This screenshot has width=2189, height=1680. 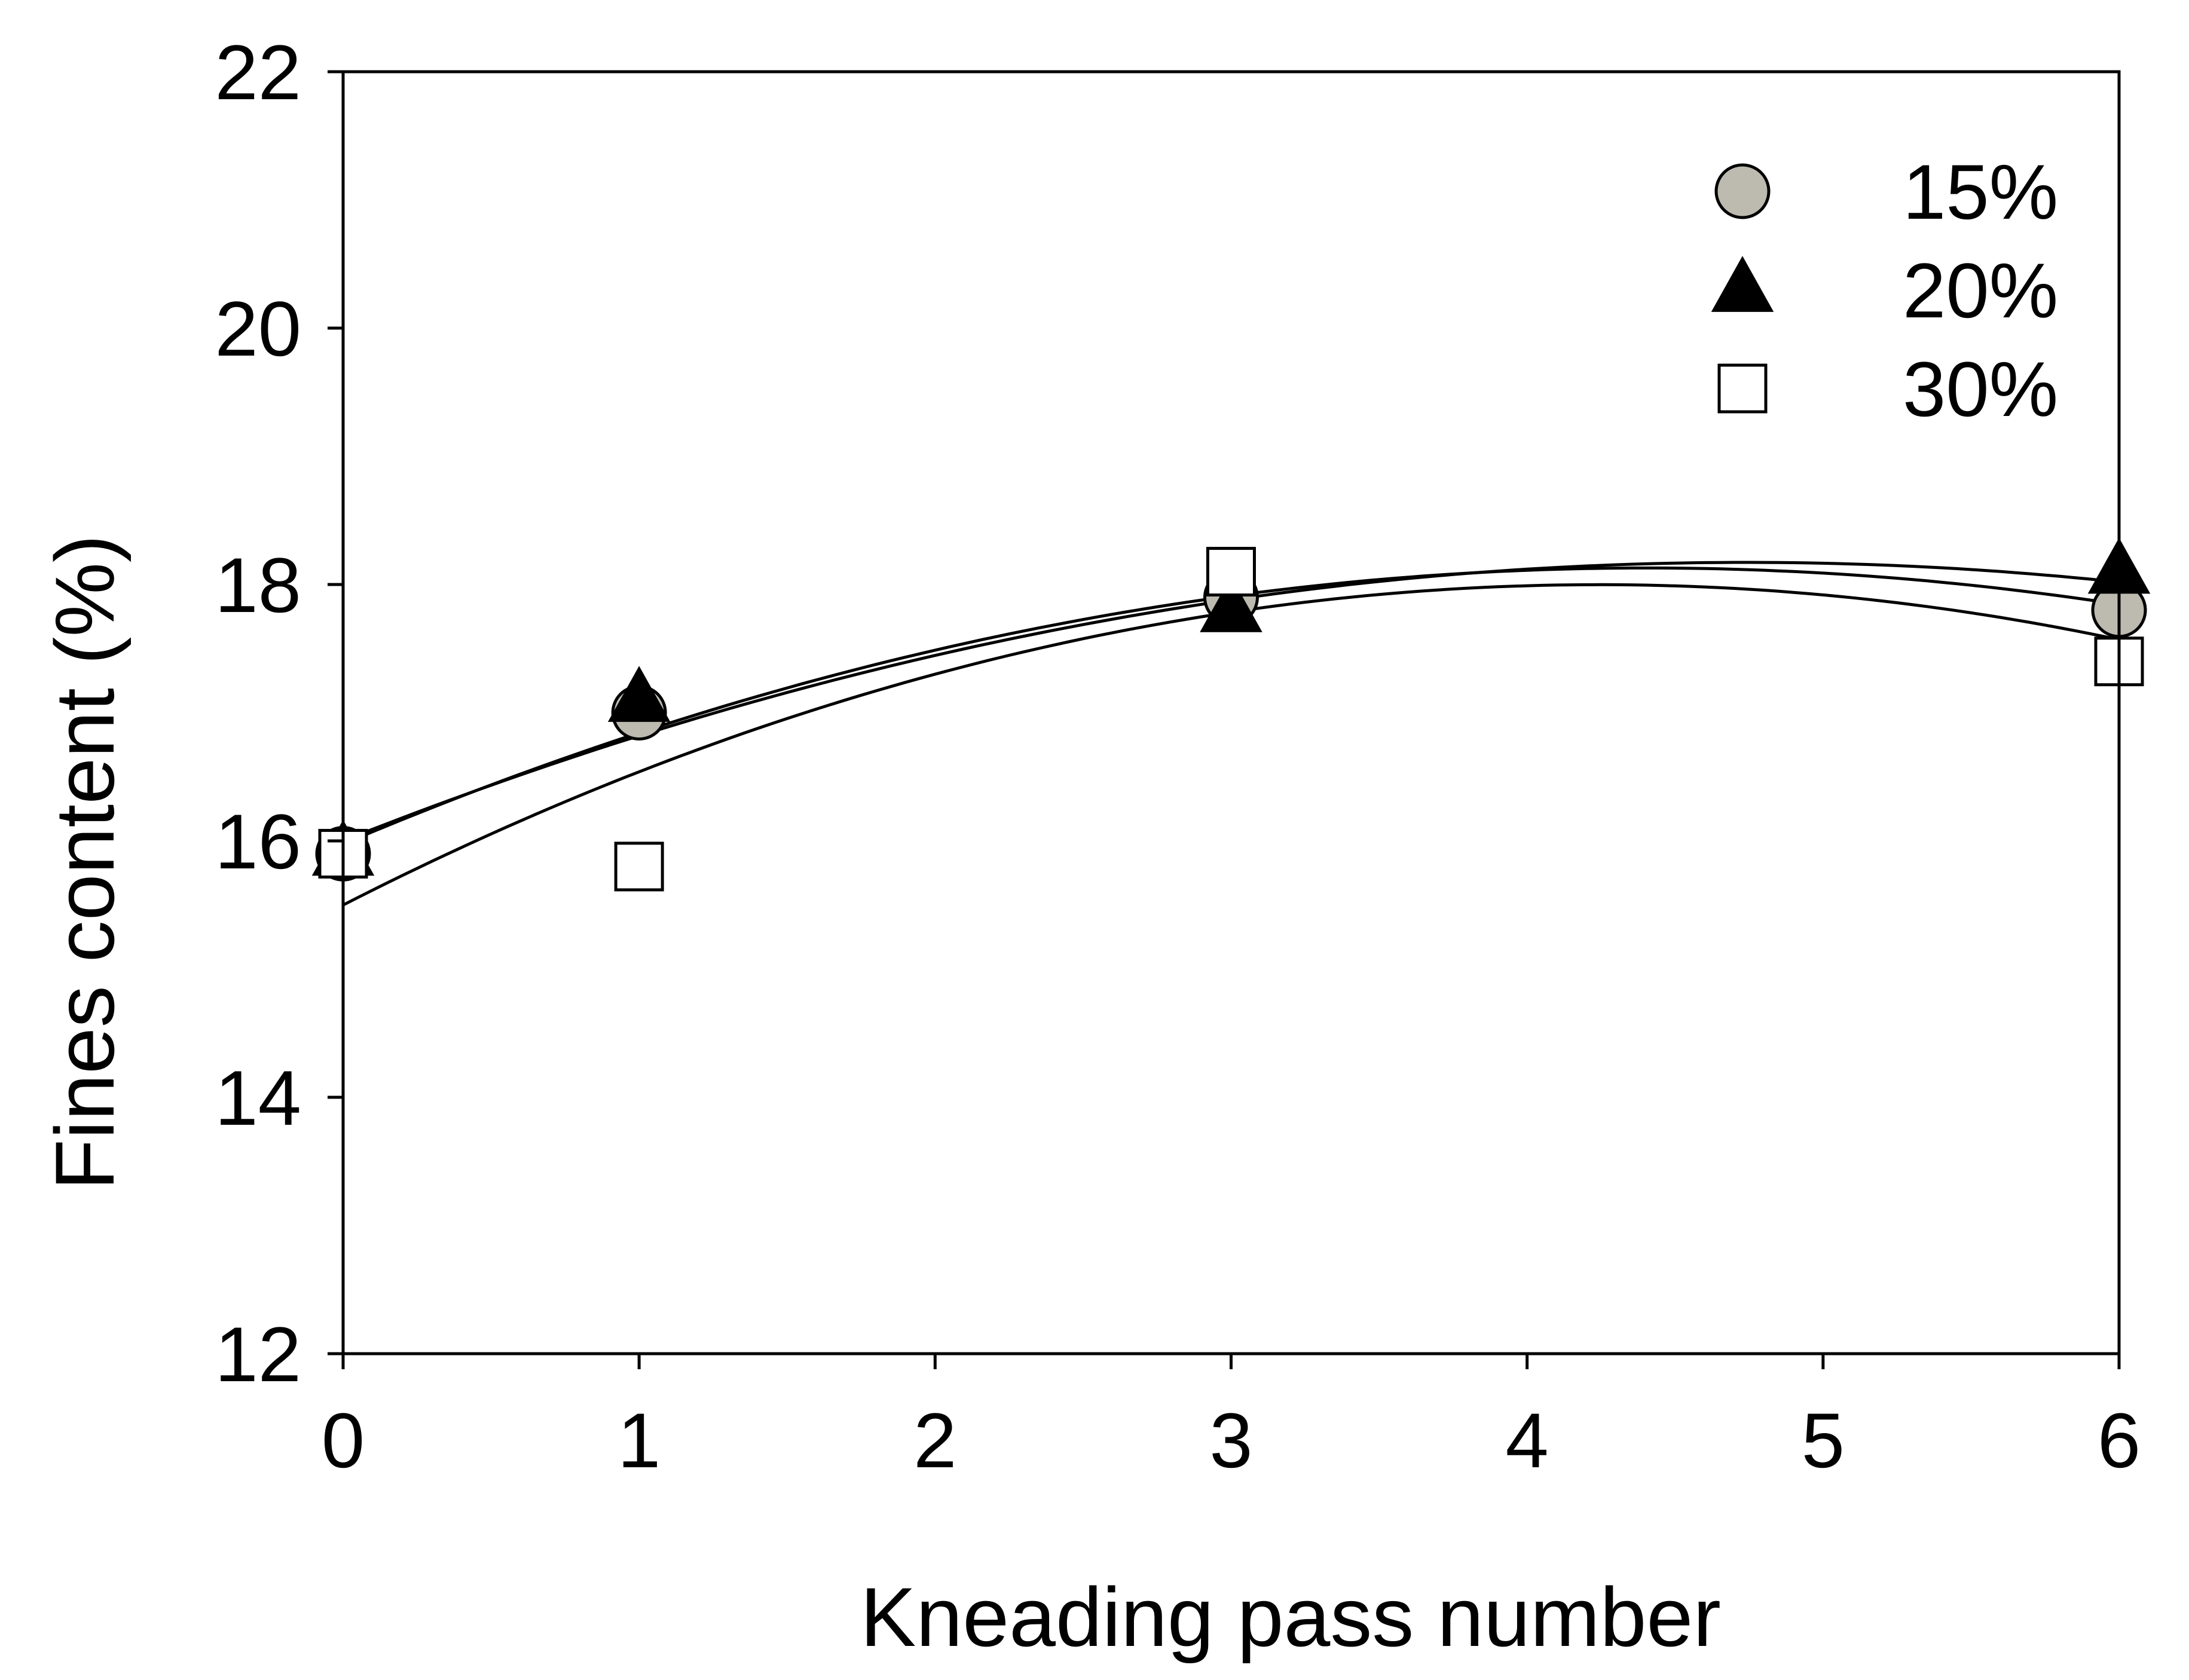 I want to click on x-tick-label: 5, so click(x=1823, y=1441).